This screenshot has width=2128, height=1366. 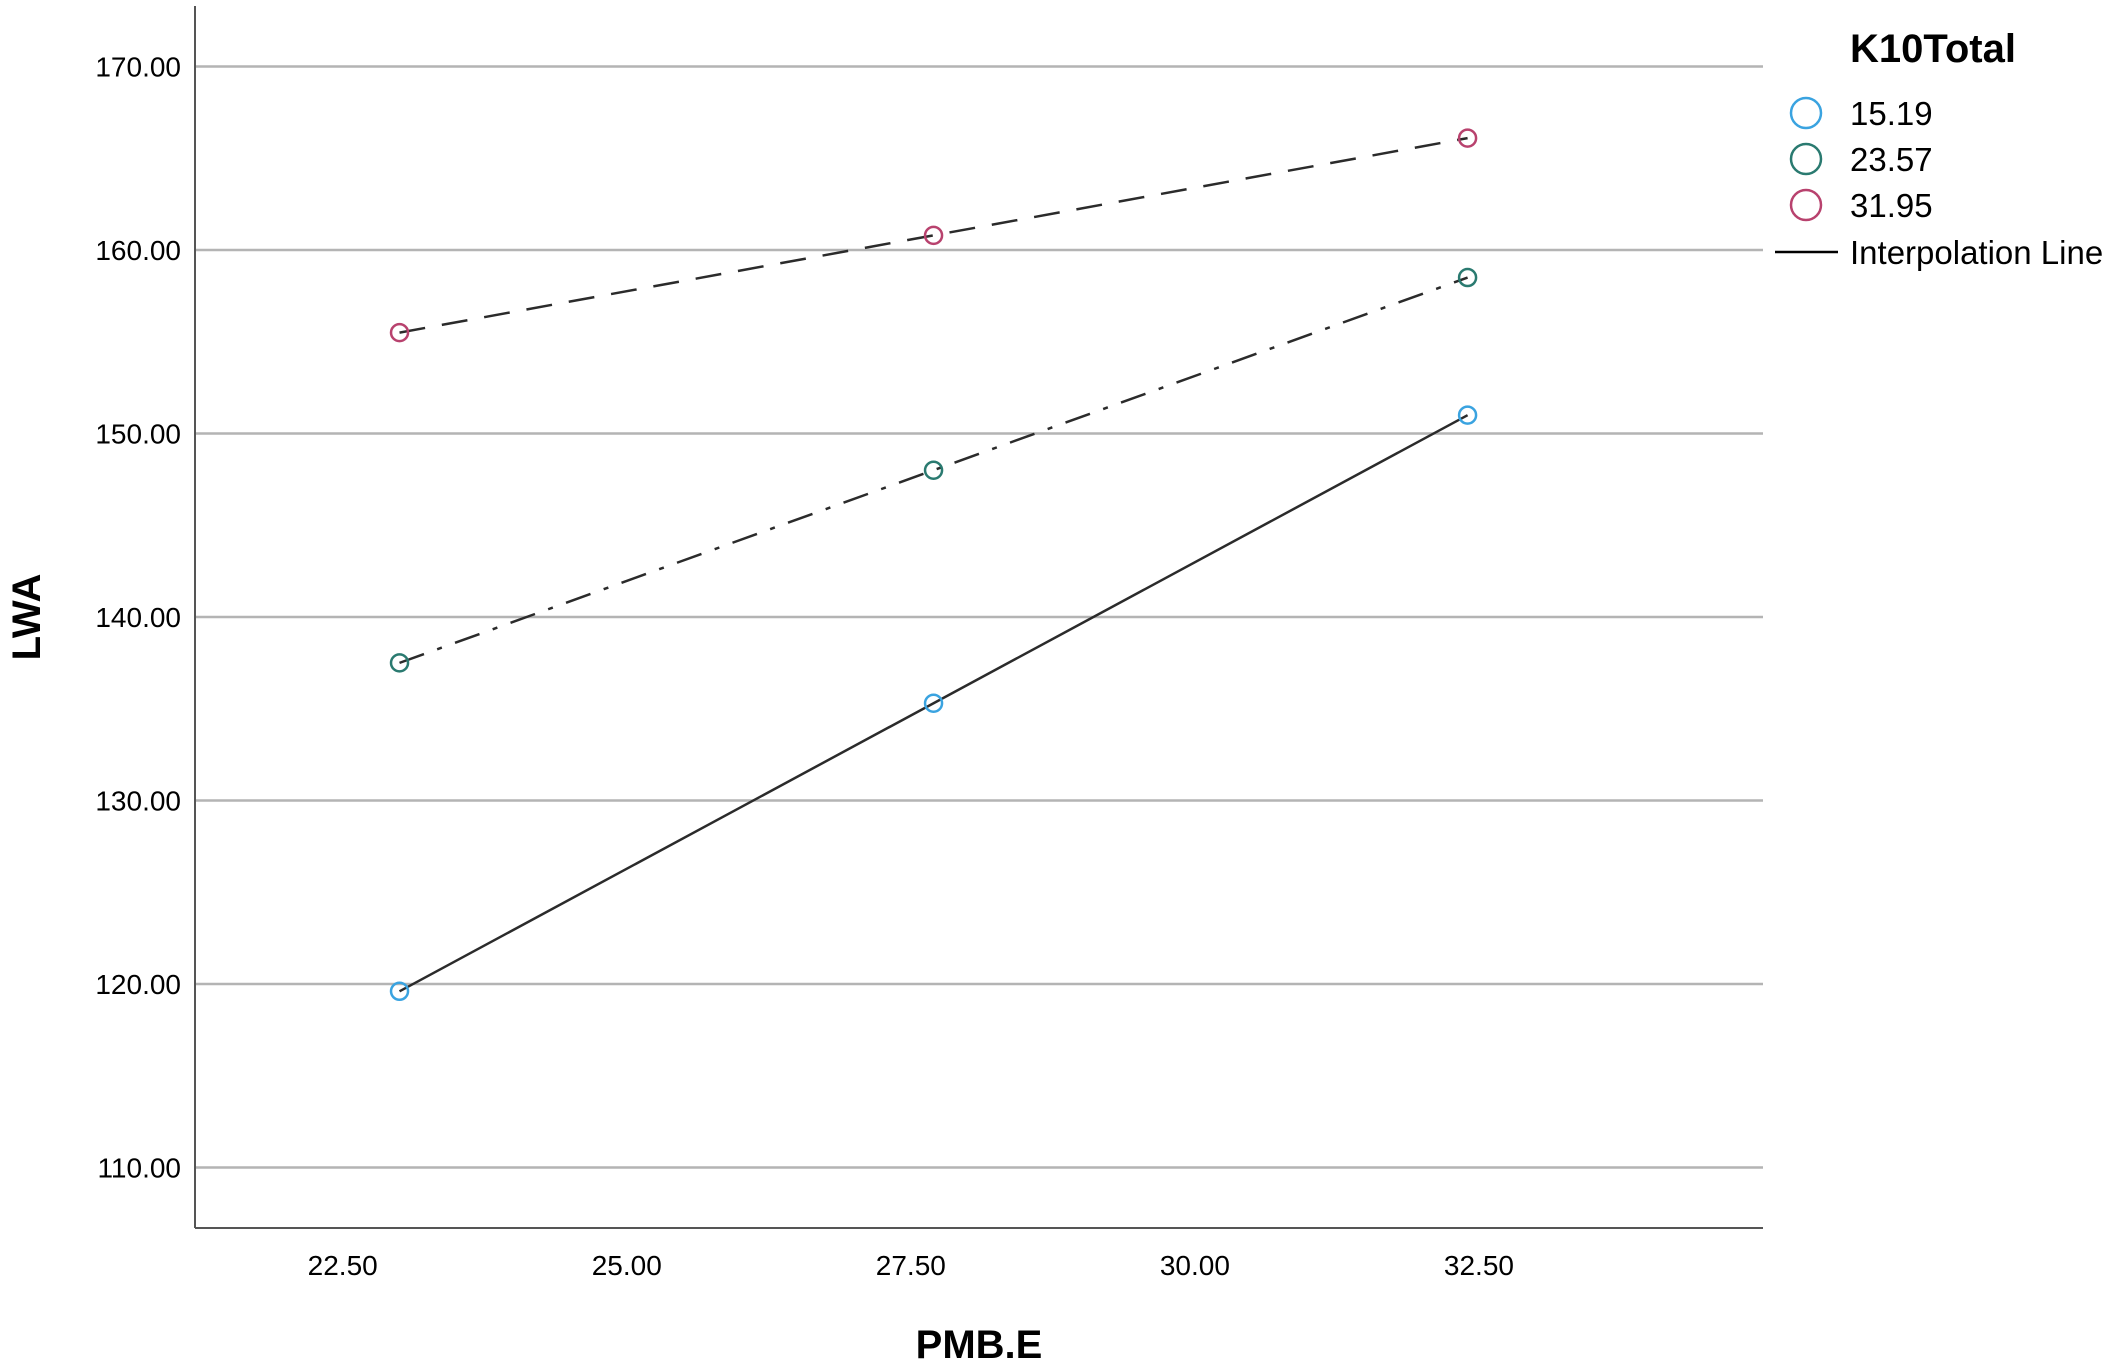 What do you see at coordinates (138, 800) in the screenshot?
I see `y-tick-label: 130.00` at bounding box center [138, 800].